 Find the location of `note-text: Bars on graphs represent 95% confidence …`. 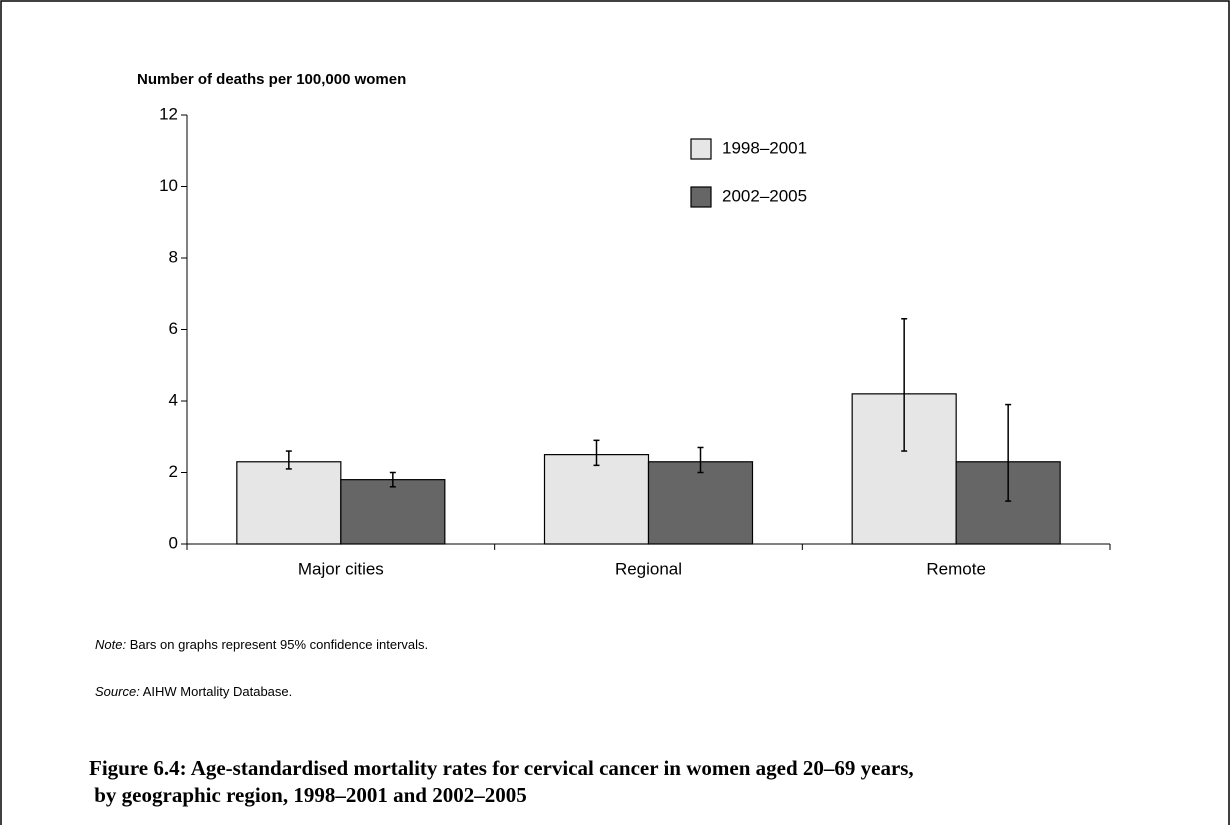

note-text: Bars on graphs represent 95% confidence … is located at coordinates (277, 644).